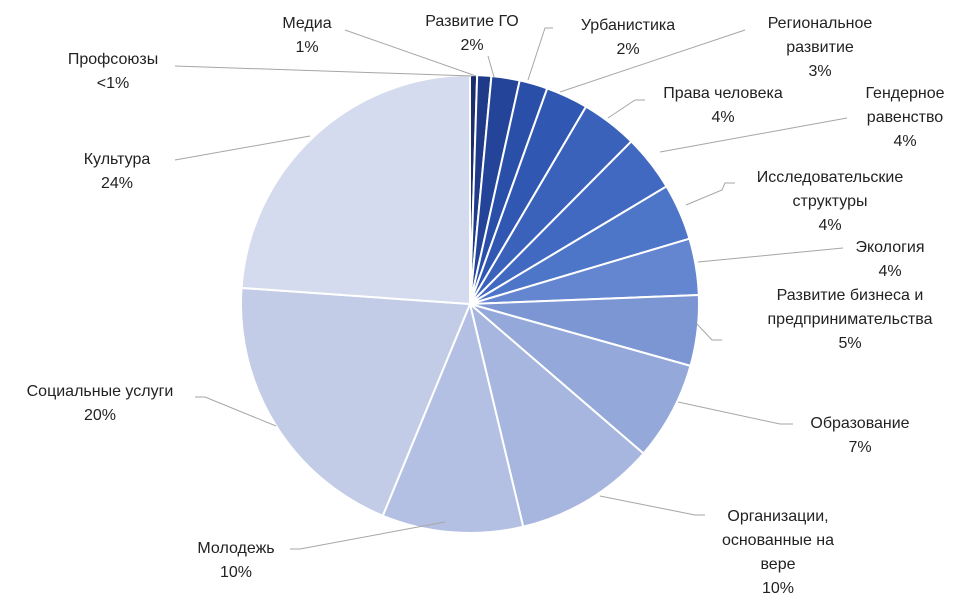 This screenshot has width=962, height=603. I want to click on category-label: Организации, основанные на вере, so click(778, 540).